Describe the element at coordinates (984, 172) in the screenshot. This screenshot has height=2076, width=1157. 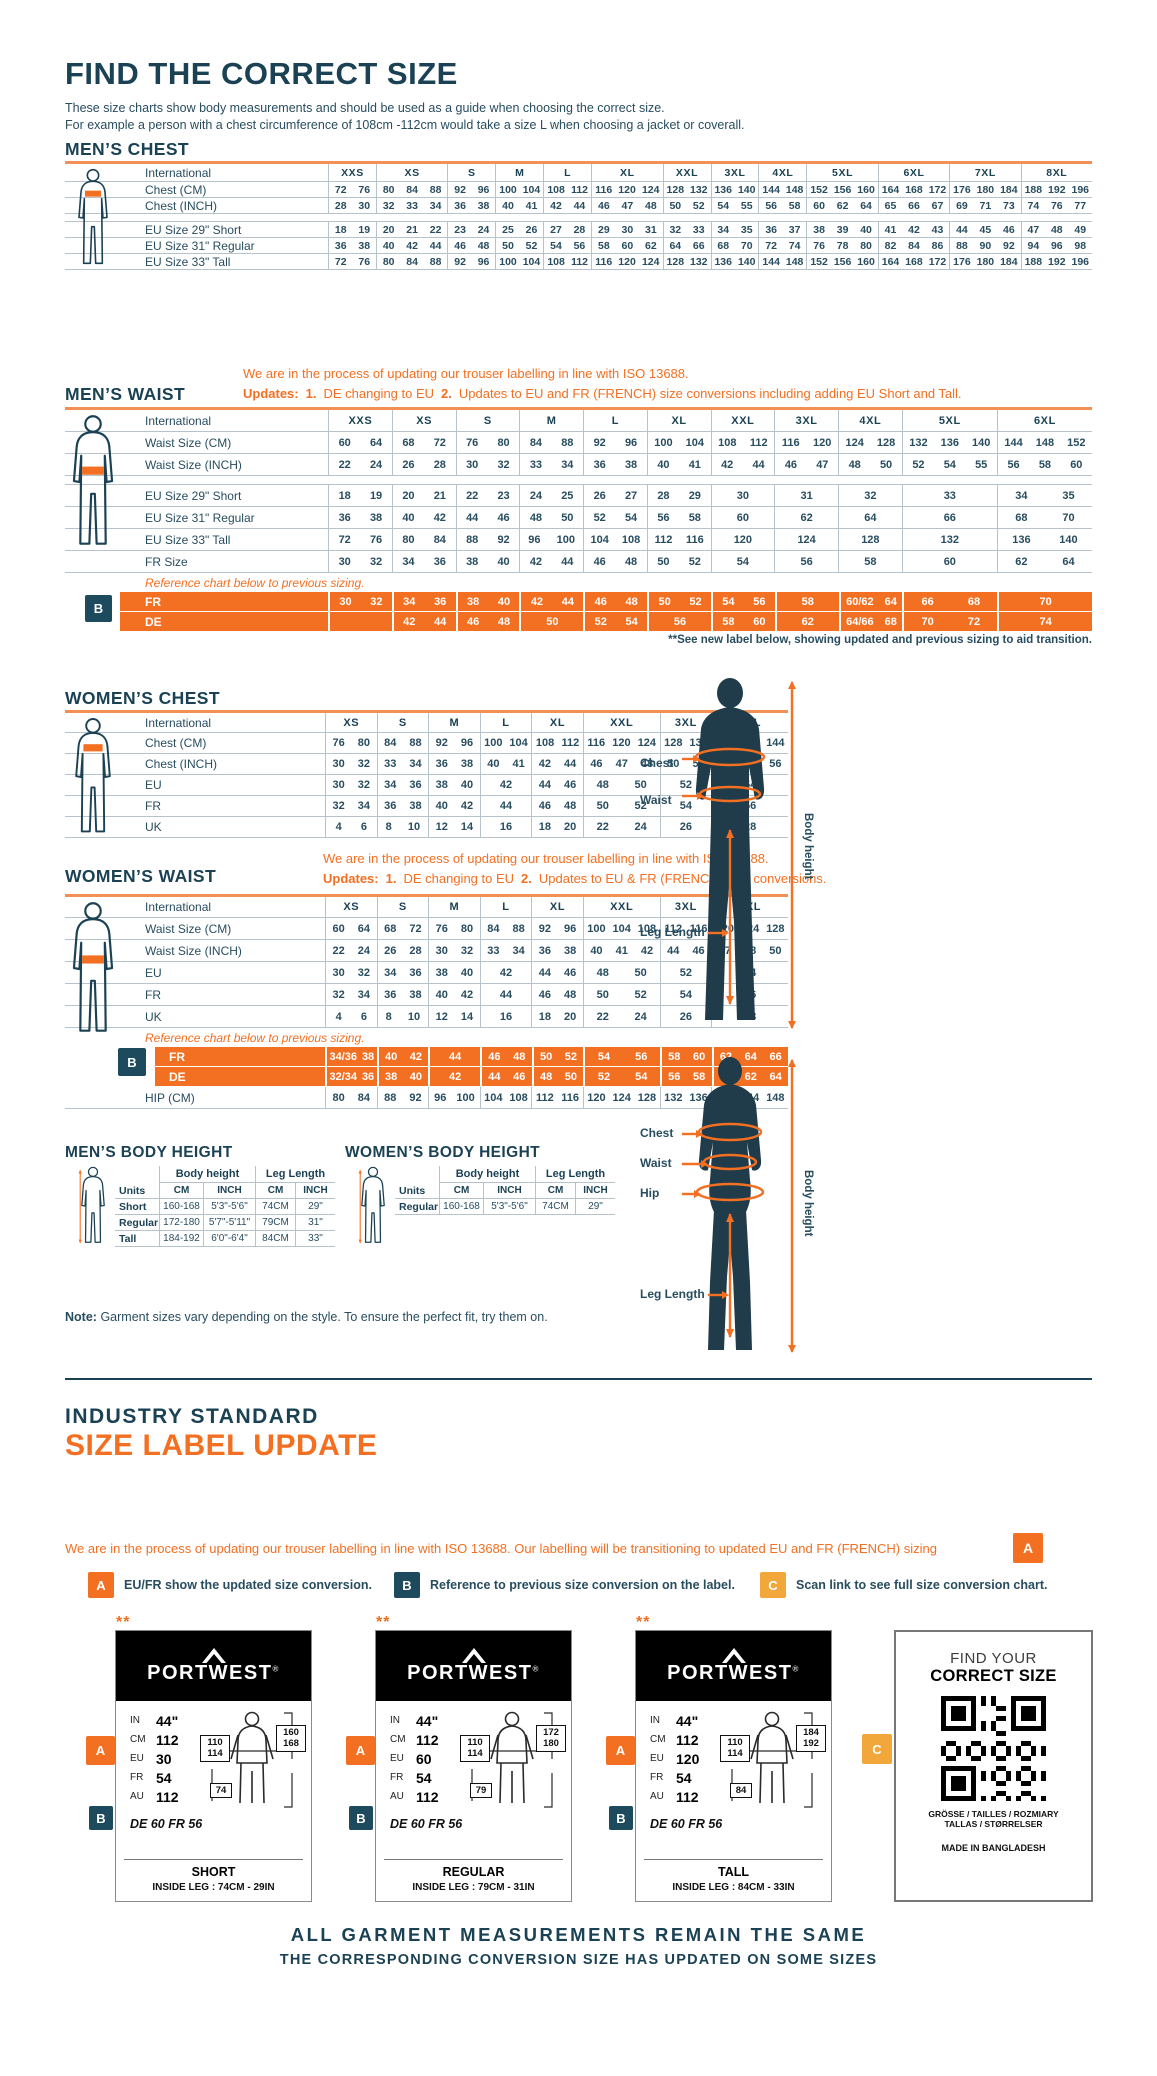
I see `column-header: 7XL` at that location.